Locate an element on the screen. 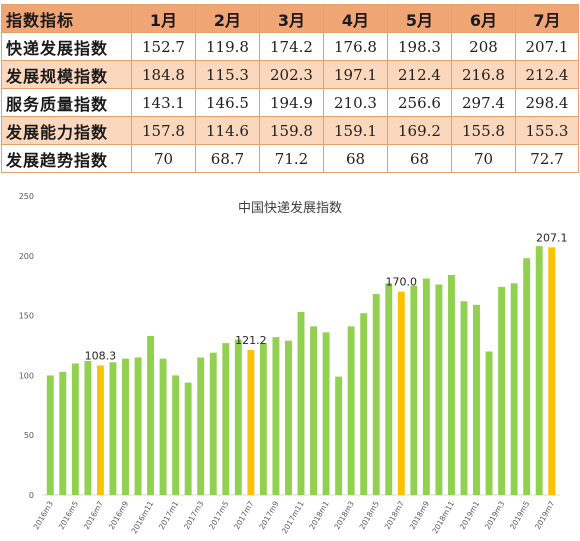 The height and width of the screenshot is (541, 580). value-cell: 152.7 is located at coordinates (163, 46).